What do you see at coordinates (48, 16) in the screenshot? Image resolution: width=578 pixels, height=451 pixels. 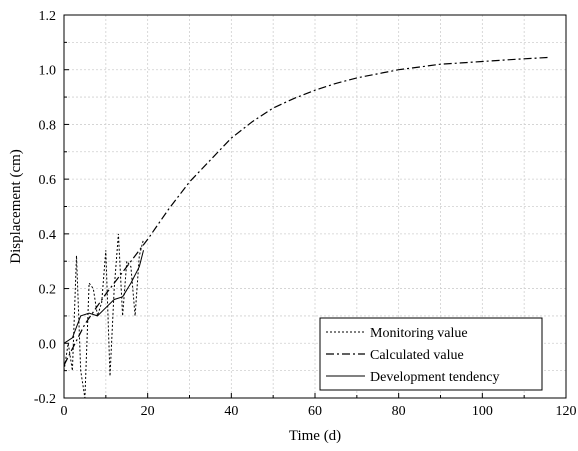 I see `y-tick-label: 1.2` at bounding box center [48, 16].